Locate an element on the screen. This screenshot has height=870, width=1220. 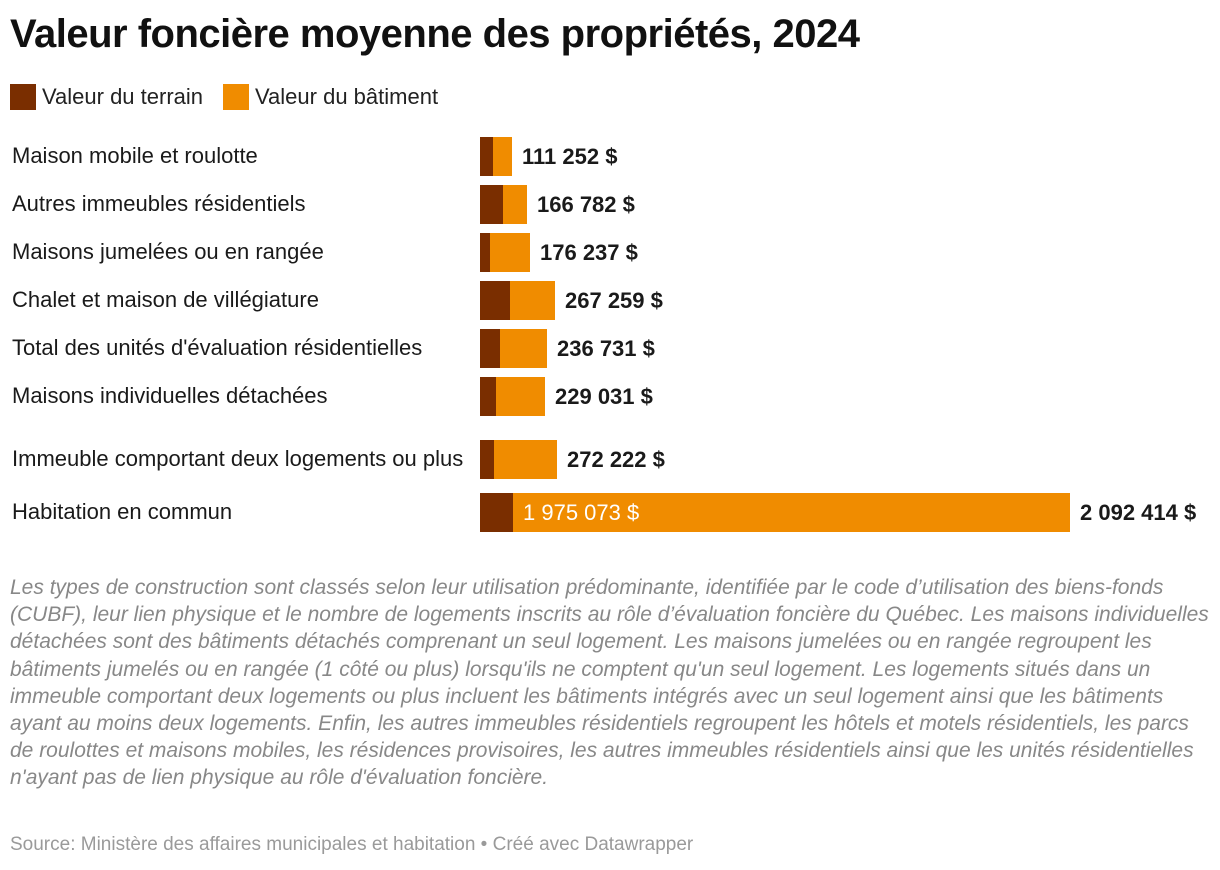
legend-item-batiment: Valeur du bâtiment is located at coordinates (330, 97).